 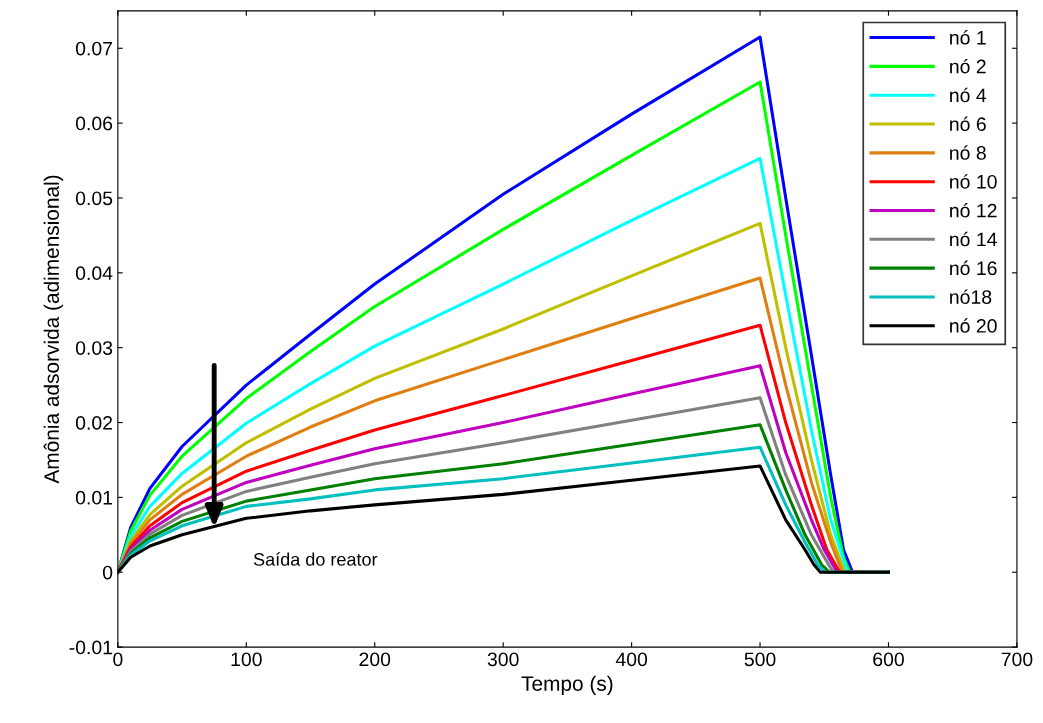 What do you see at coordinates (973, 210) in the screenshot?
I see `legend-label: nó 12` at bounding box center [973, 210].